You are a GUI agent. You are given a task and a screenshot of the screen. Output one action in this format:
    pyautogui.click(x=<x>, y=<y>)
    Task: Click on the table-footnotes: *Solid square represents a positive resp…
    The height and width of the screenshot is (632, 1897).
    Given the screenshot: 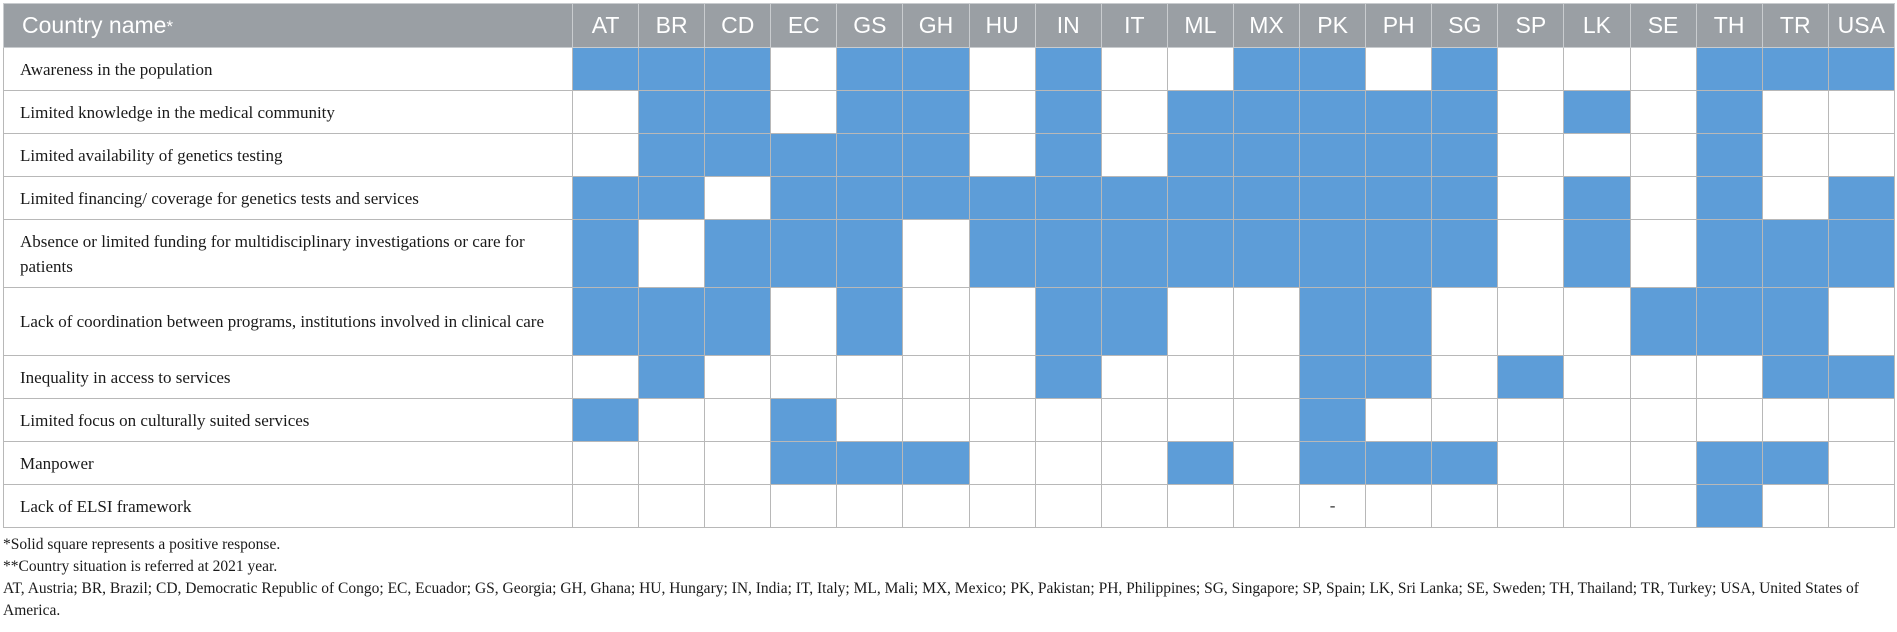 What is the action you would take?
    pyautogui.click(x=948, y=578)
    